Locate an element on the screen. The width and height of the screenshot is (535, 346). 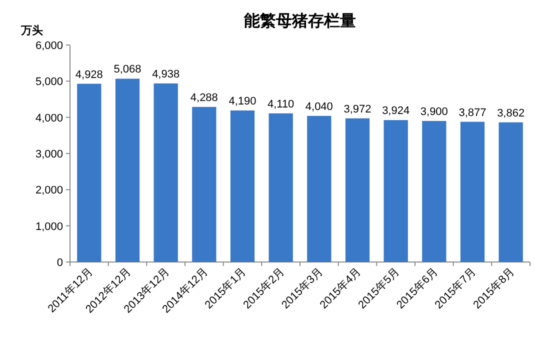
chart-title: 能繁母猪存栏量 is located at coordinates (300, 21).